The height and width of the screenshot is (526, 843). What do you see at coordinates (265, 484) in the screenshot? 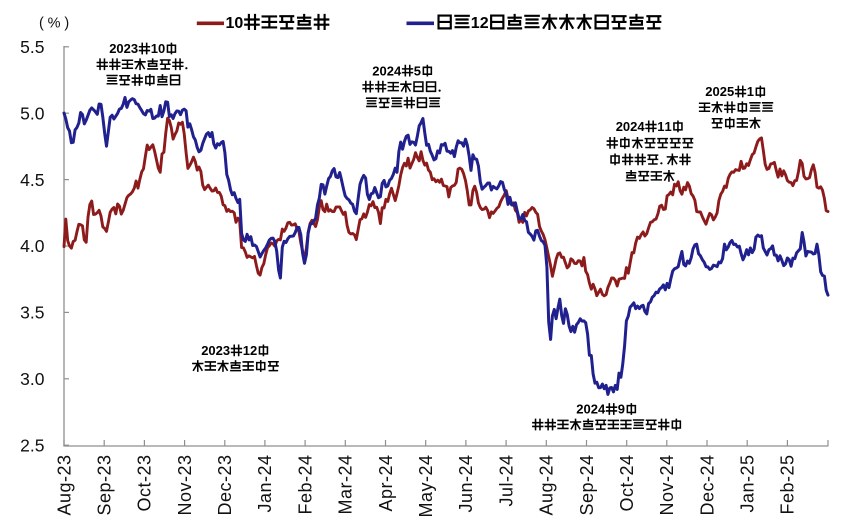
I see `svg-text: Jan-24` at bounding box center [265, 484].